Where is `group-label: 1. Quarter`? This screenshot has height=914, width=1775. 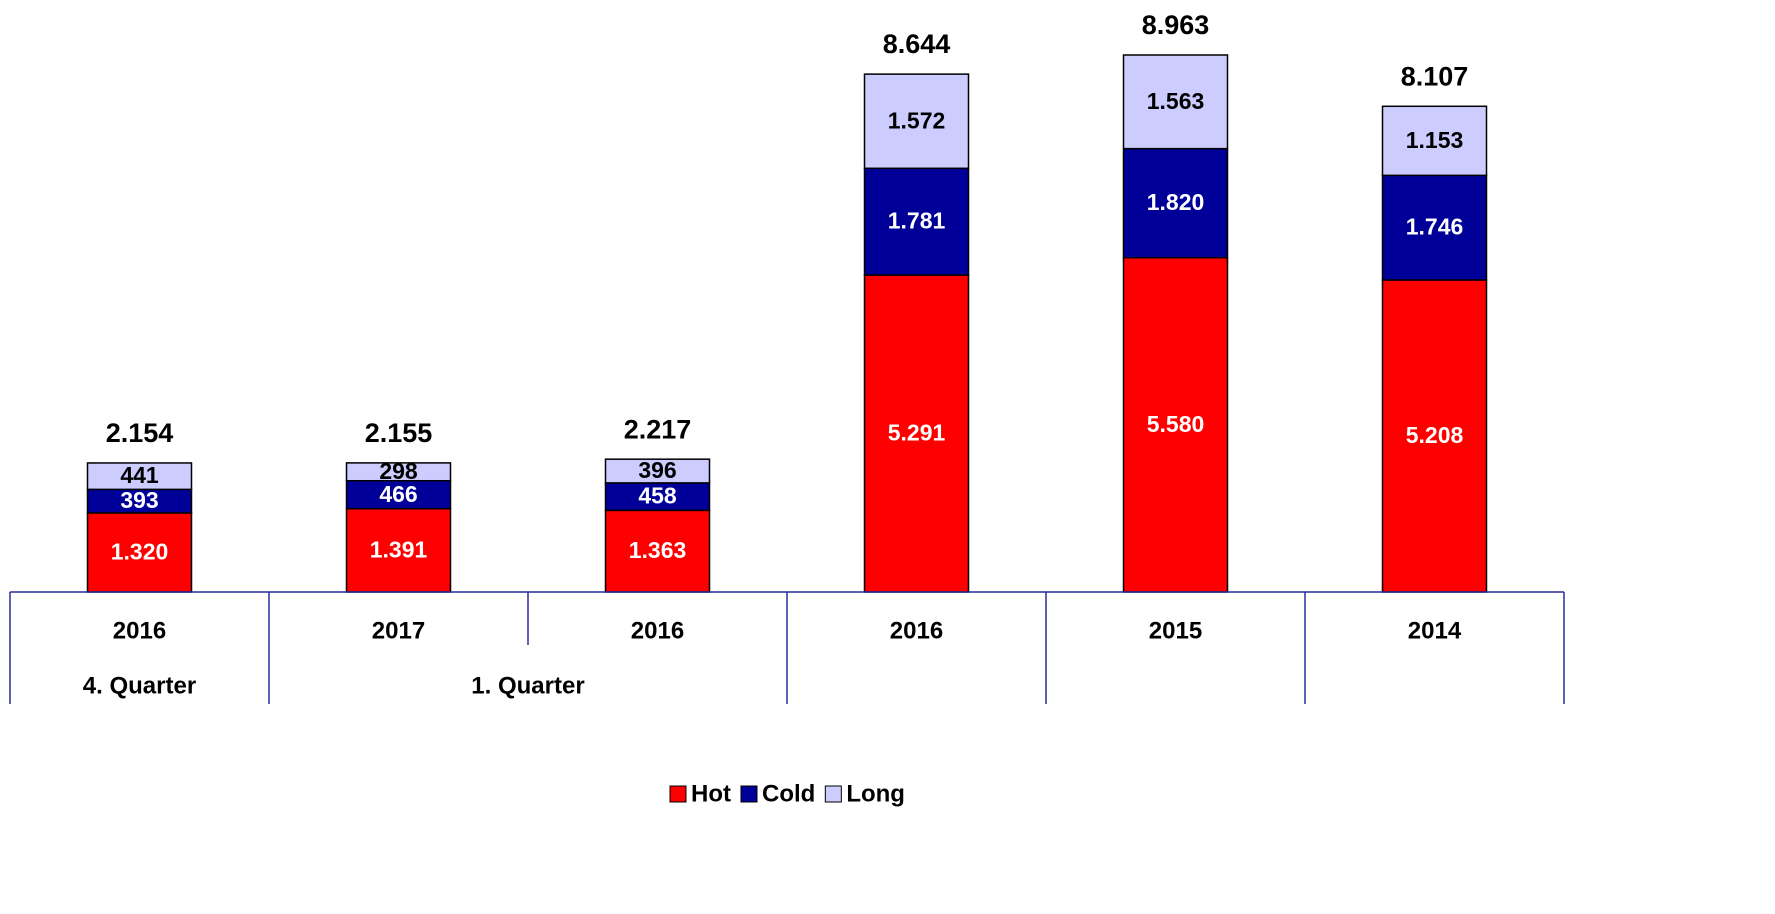 group-label: 1. Quarter is located at coordinates (527, 685).